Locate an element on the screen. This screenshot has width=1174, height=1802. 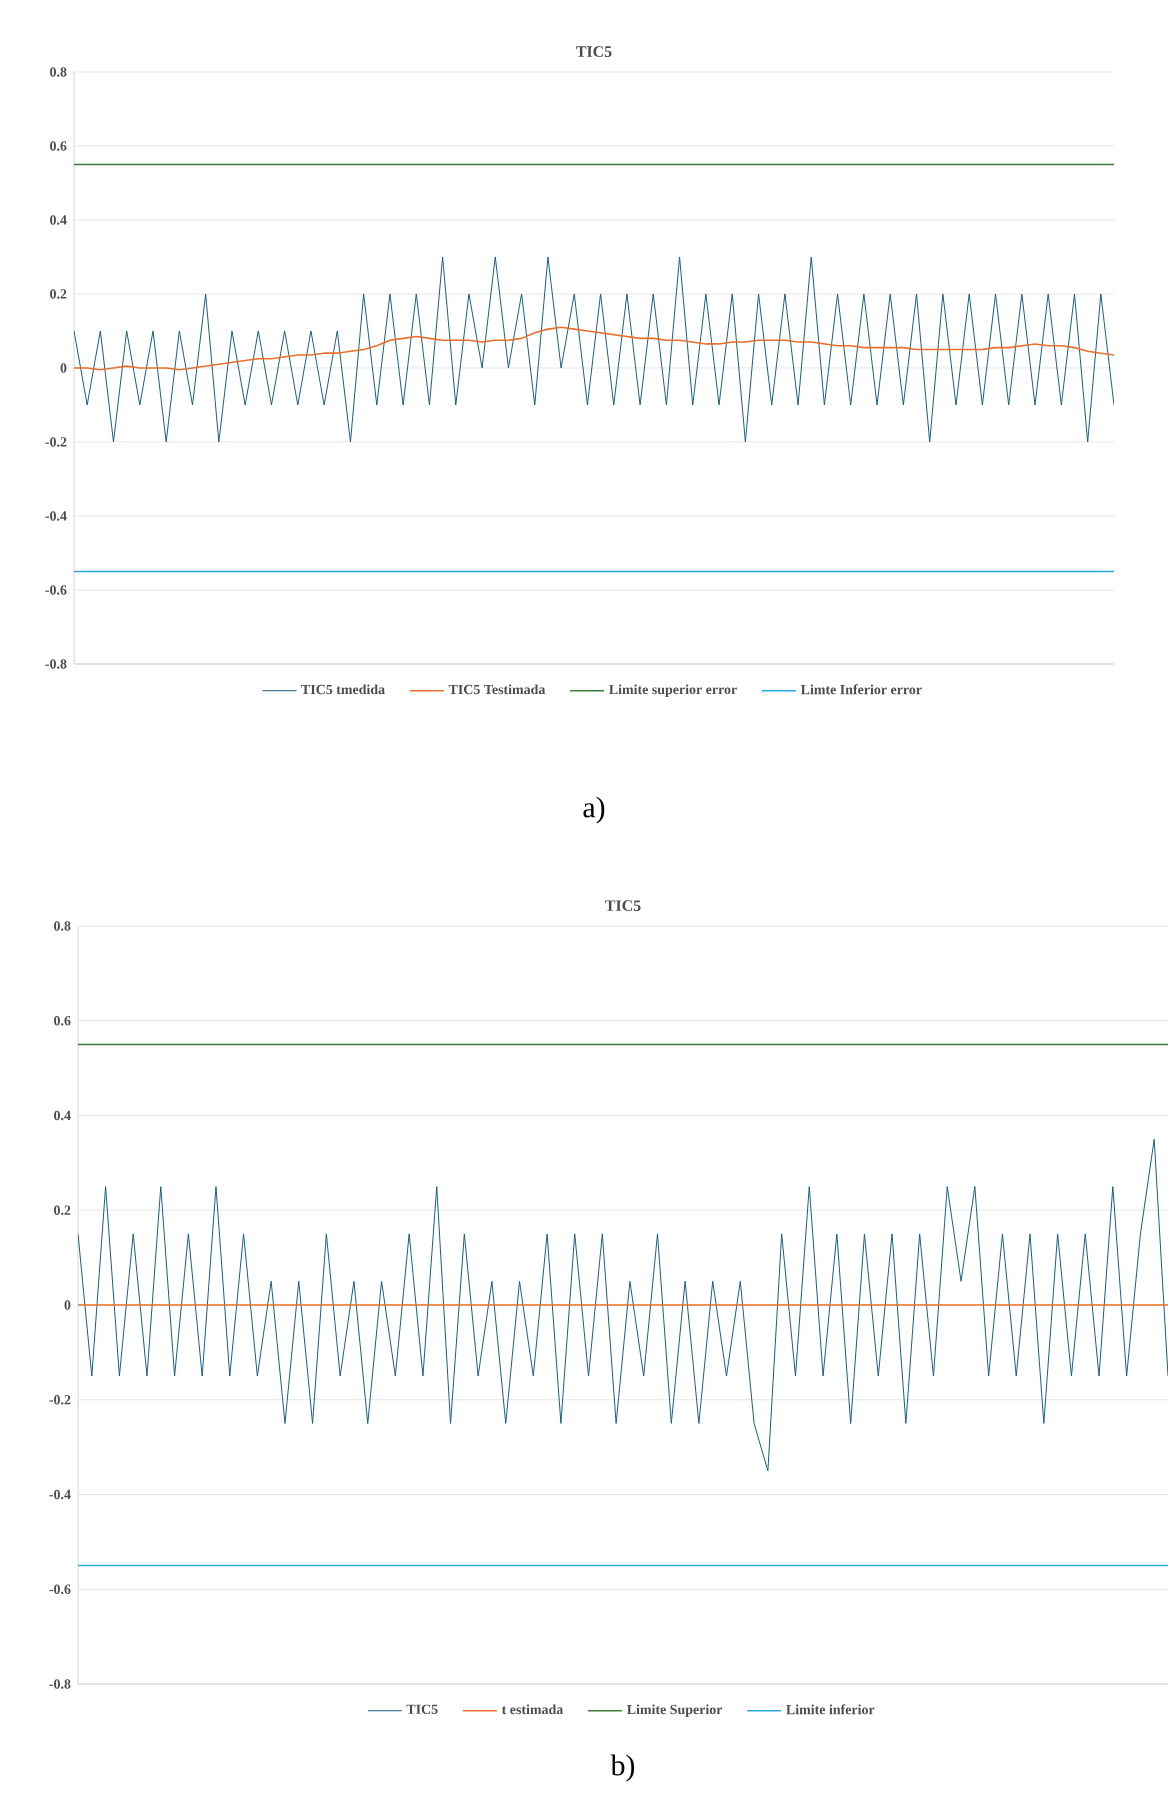
text: b) is located at coordinates (622, 1768).